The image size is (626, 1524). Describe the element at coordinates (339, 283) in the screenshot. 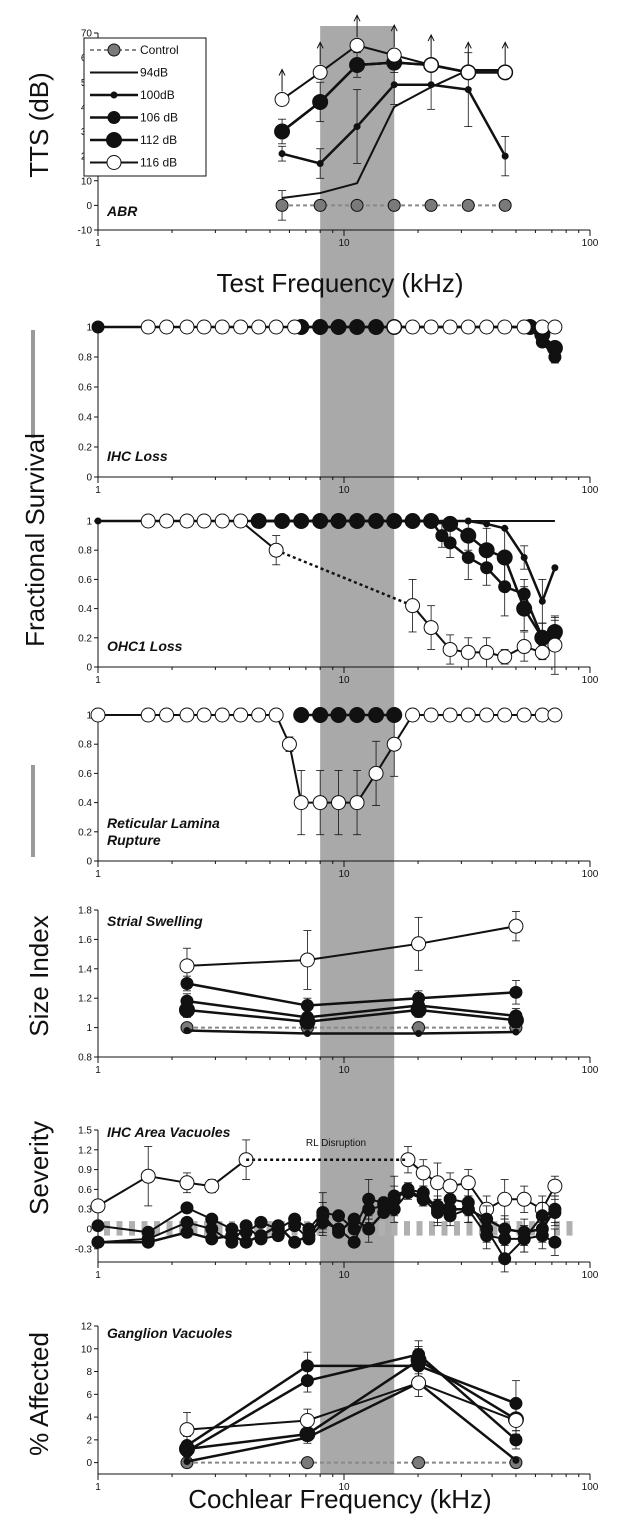

I see `abr-xlabel: Test Frequency (kHz)` at that location.